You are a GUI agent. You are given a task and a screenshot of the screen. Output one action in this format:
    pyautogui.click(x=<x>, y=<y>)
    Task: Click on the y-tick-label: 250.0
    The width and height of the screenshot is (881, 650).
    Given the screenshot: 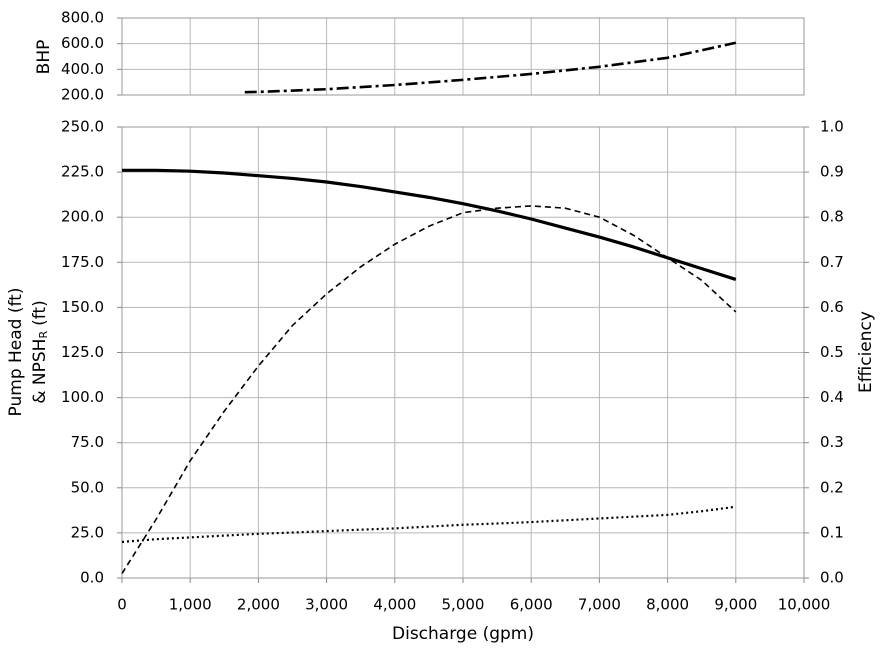 What is the action you would take?
    pyautogui.click(x=82, y=127)
    